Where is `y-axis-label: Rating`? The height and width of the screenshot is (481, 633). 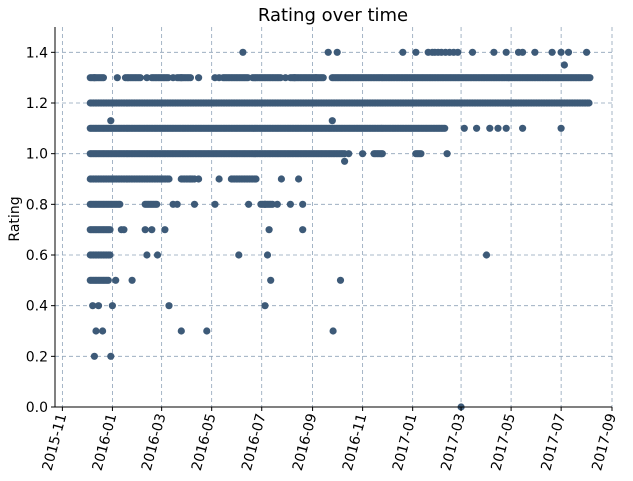 y-axis-label: Rating is located at coordinates (15, 218).